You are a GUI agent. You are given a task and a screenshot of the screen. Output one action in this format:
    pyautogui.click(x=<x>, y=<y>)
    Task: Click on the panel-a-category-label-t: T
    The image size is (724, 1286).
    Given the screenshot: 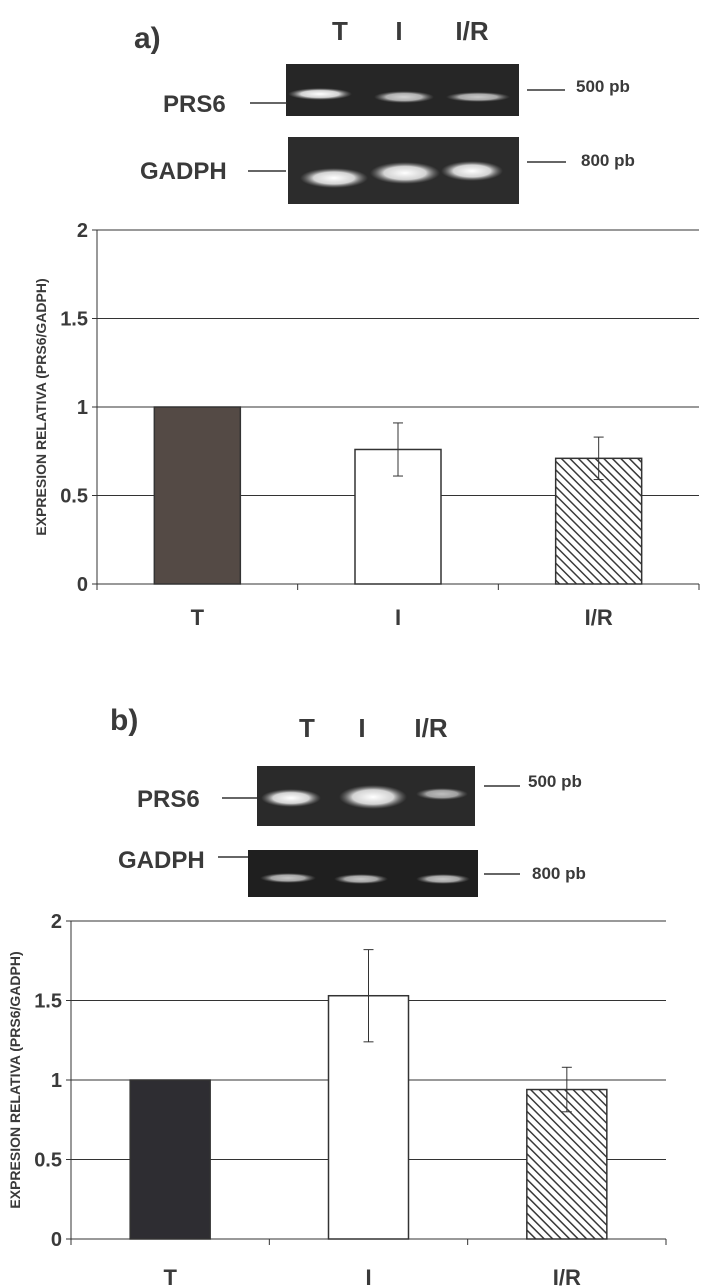 What is the action you would take?
    pyautogui.click(x=198, y=617)
    